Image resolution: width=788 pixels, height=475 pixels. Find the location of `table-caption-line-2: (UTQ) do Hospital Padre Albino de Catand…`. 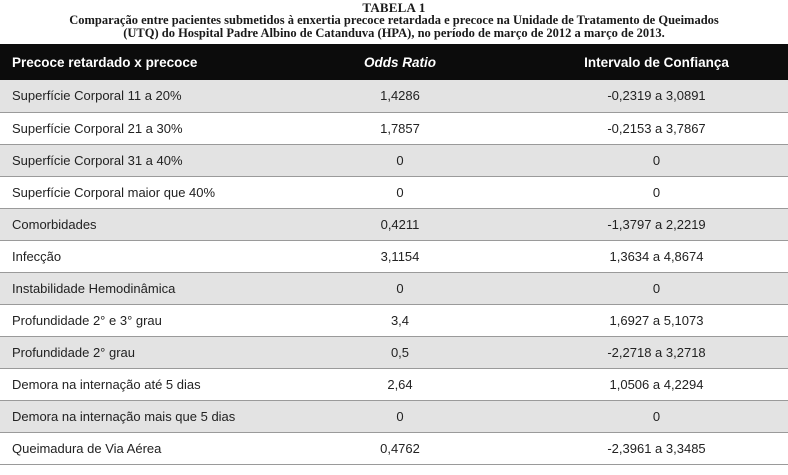

table-caption-line-2: (UTQ) do Hospital Padre Albino de Catand… is located at coordinates (394, 33).